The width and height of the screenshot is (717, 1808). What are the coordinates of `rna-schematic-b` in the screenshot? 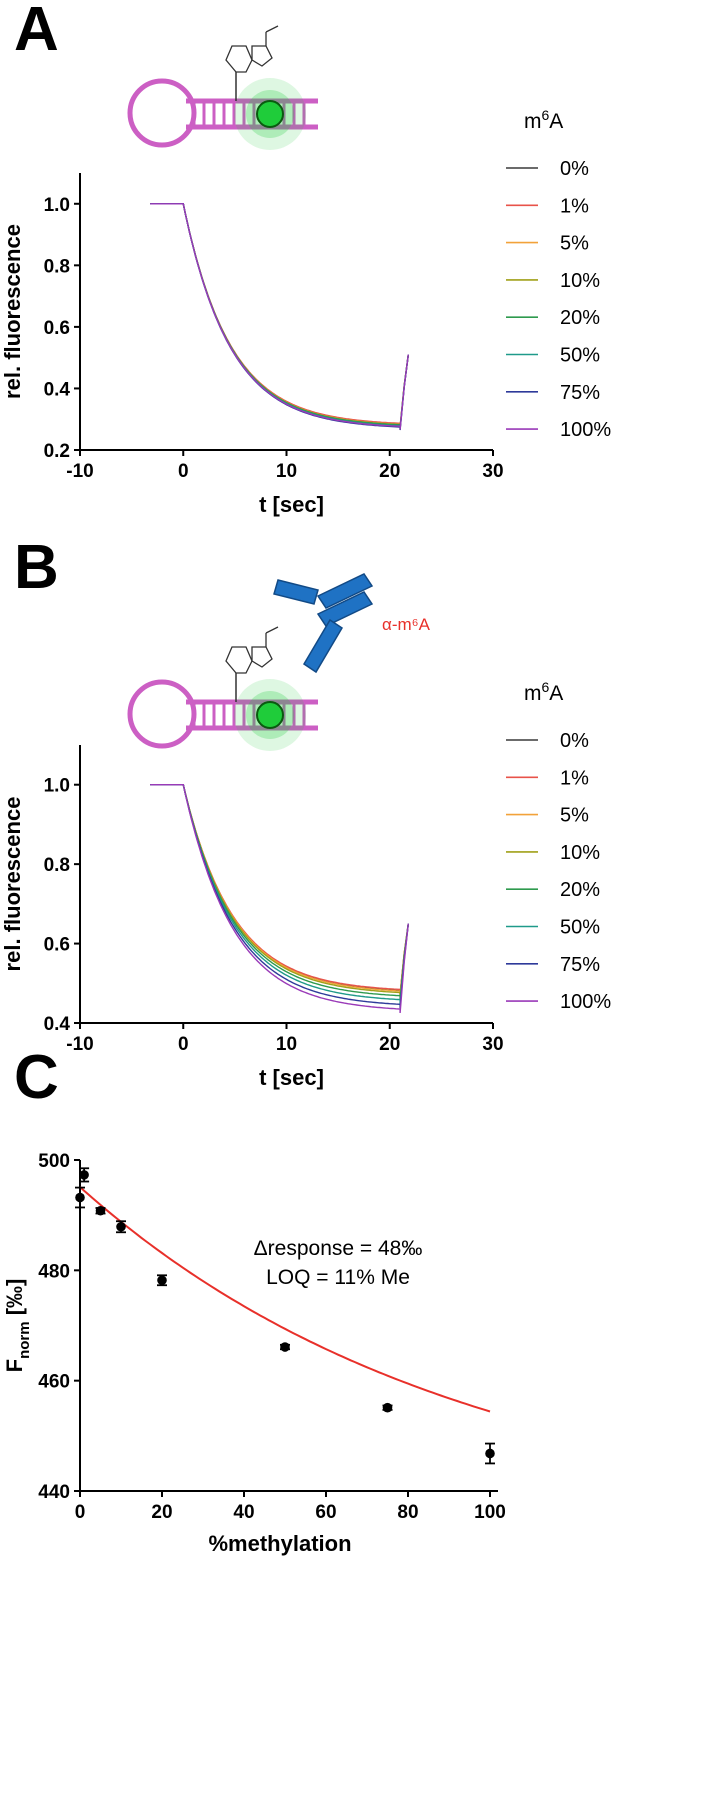 It's located at (222, 711).